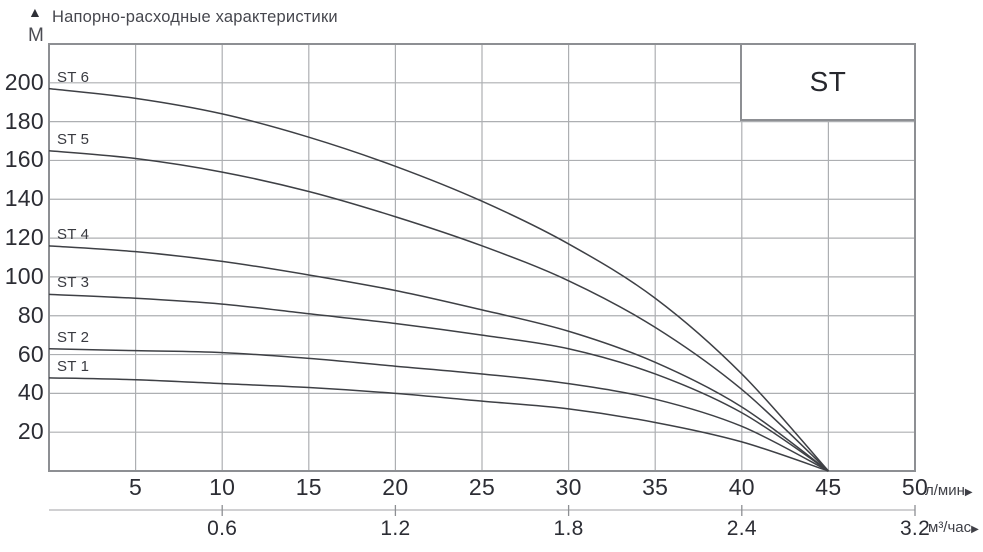 Image resolution: width=983 pixels, height=552 pixels. What do you see at coordinates (30, 431) in the screenshot?
I see `y-tick-label: 20` at bounding box center [30, 431].